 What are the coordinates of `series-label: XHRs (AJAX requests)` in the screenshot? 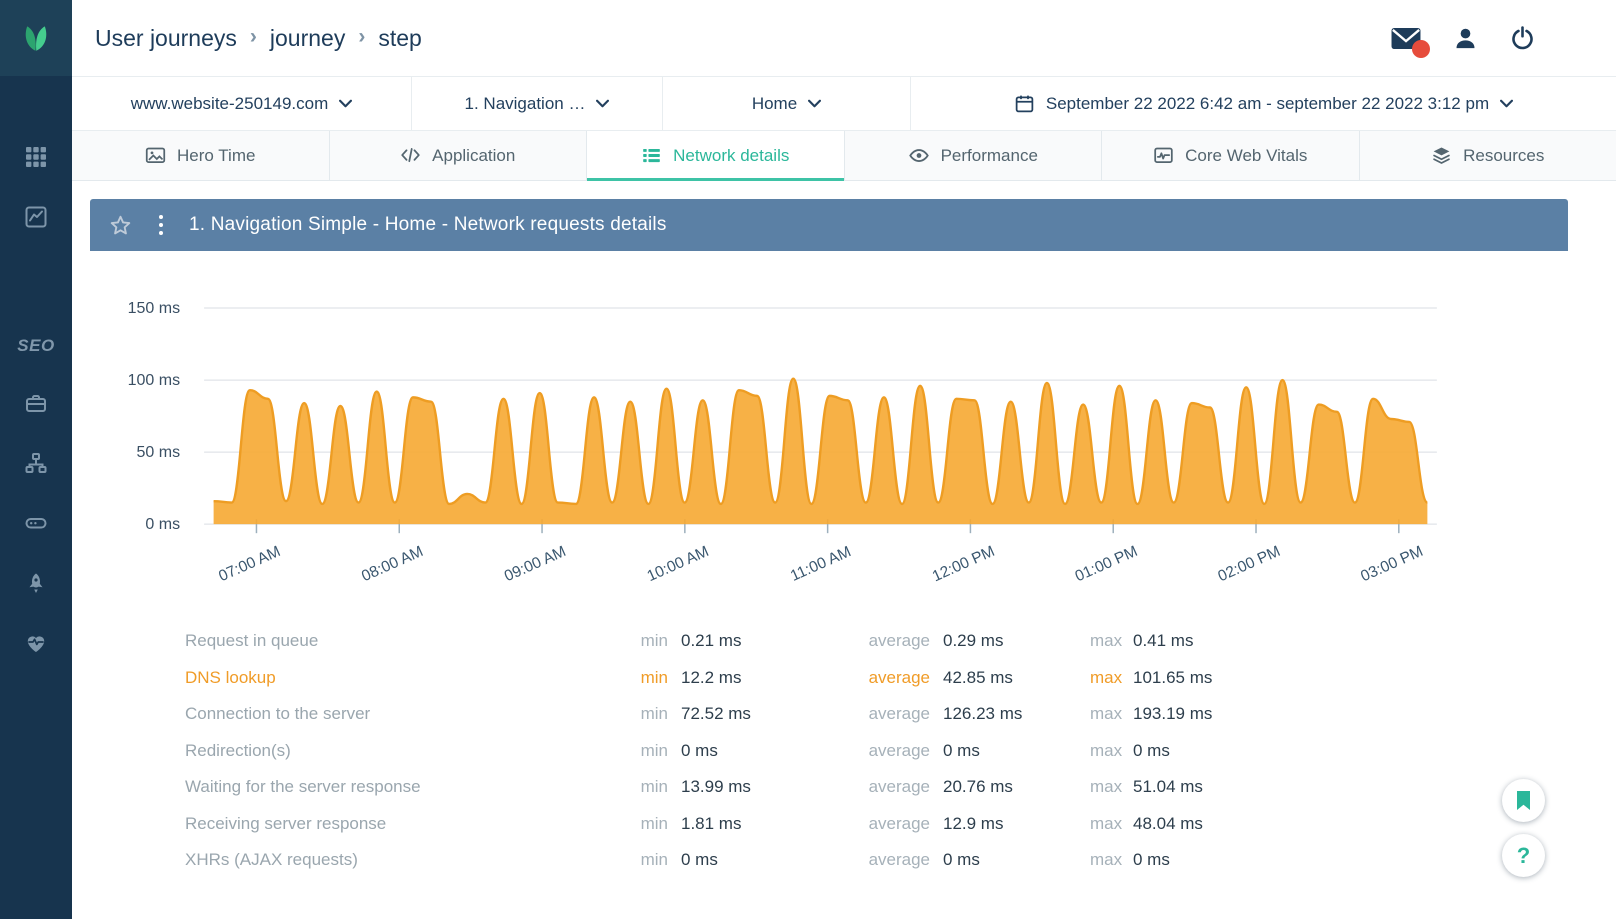 It's located at (271, 860).